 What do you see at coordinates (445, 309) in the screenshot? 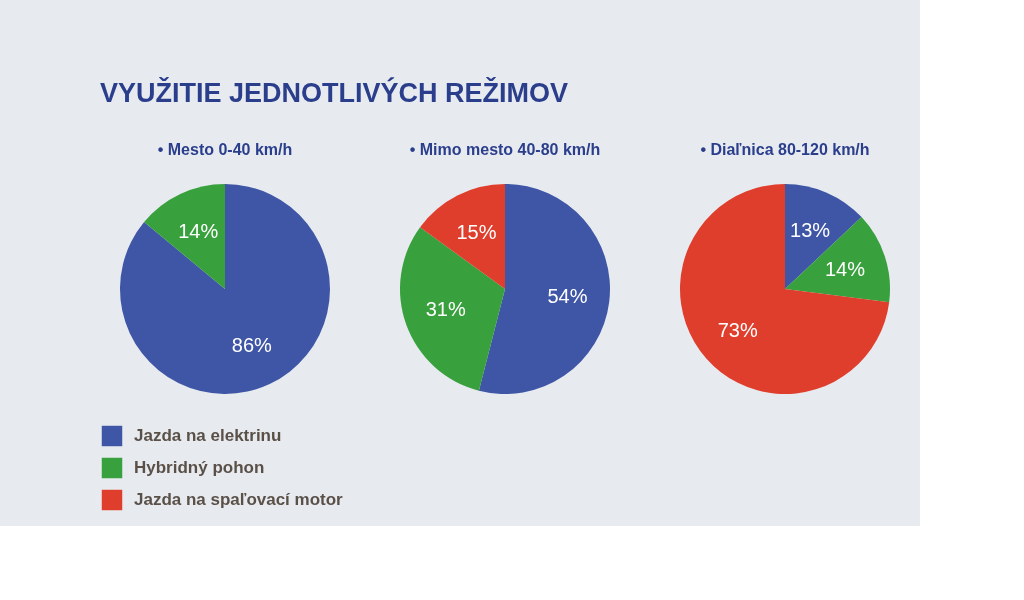
I see `data-label: 31%` at bounding box center [445, 309].